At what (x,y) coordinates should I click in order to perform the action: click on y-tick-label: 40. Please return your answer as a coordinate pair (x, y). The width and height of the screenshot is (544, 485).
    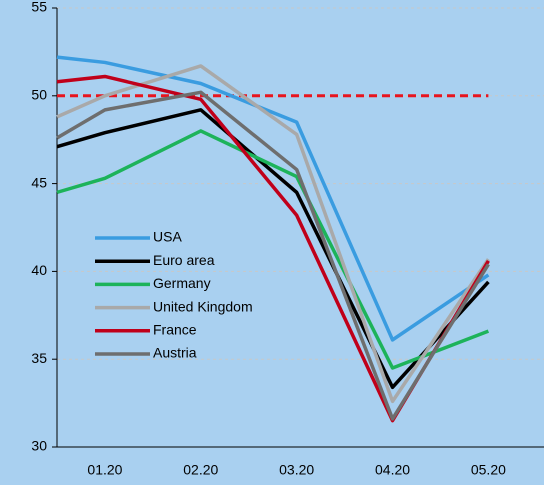
    Looking at the image, I should click on (39, 270).